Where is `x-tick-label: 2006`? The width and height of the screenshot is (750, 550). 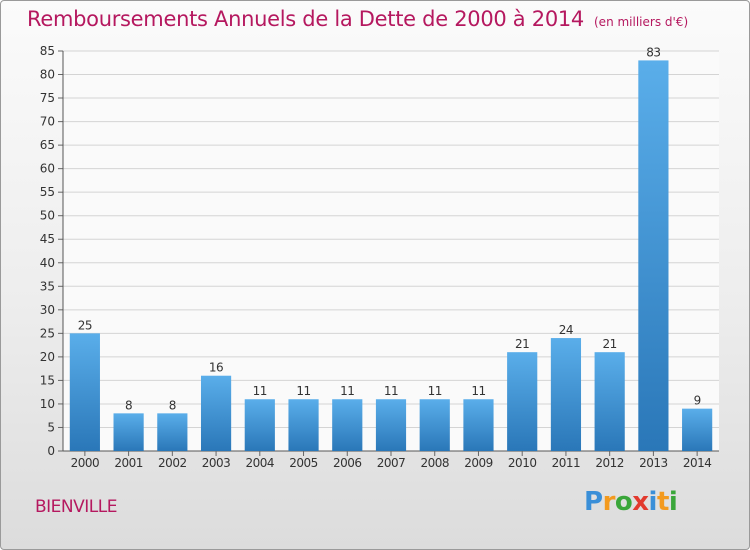 x-tick-label: 2006 is located at coordinates (347, 463).